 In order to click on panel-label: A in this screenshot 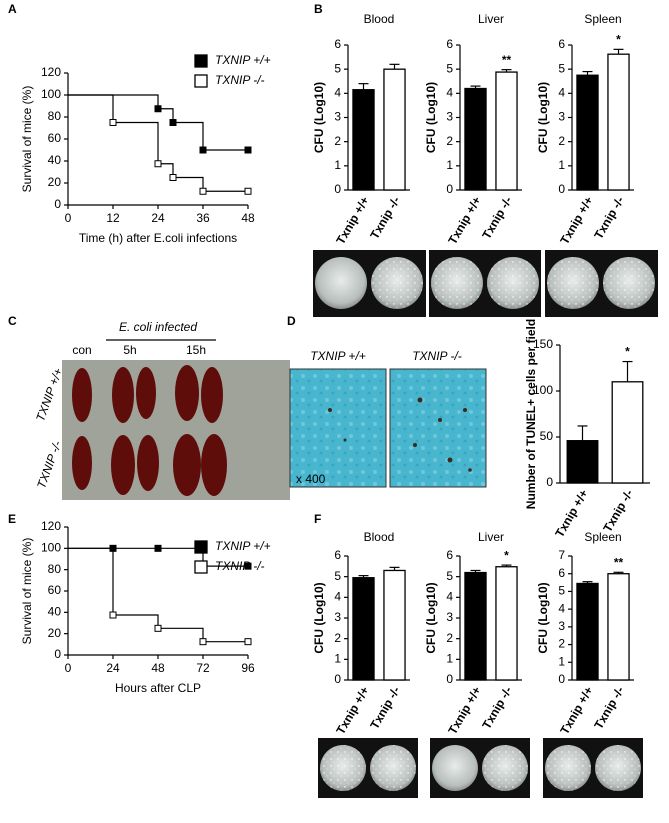, I will do `click(12, 9)`.